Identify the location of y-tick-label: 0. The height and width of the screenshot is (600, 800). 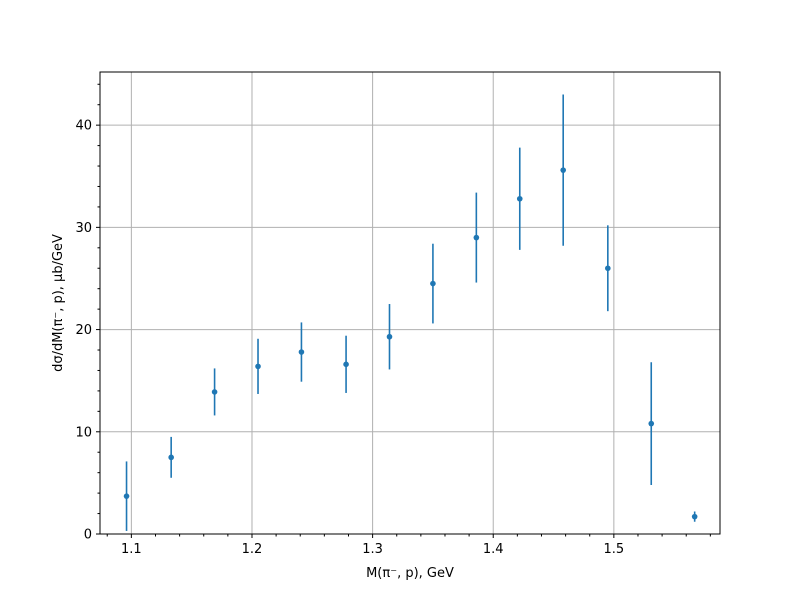
(88, 535).